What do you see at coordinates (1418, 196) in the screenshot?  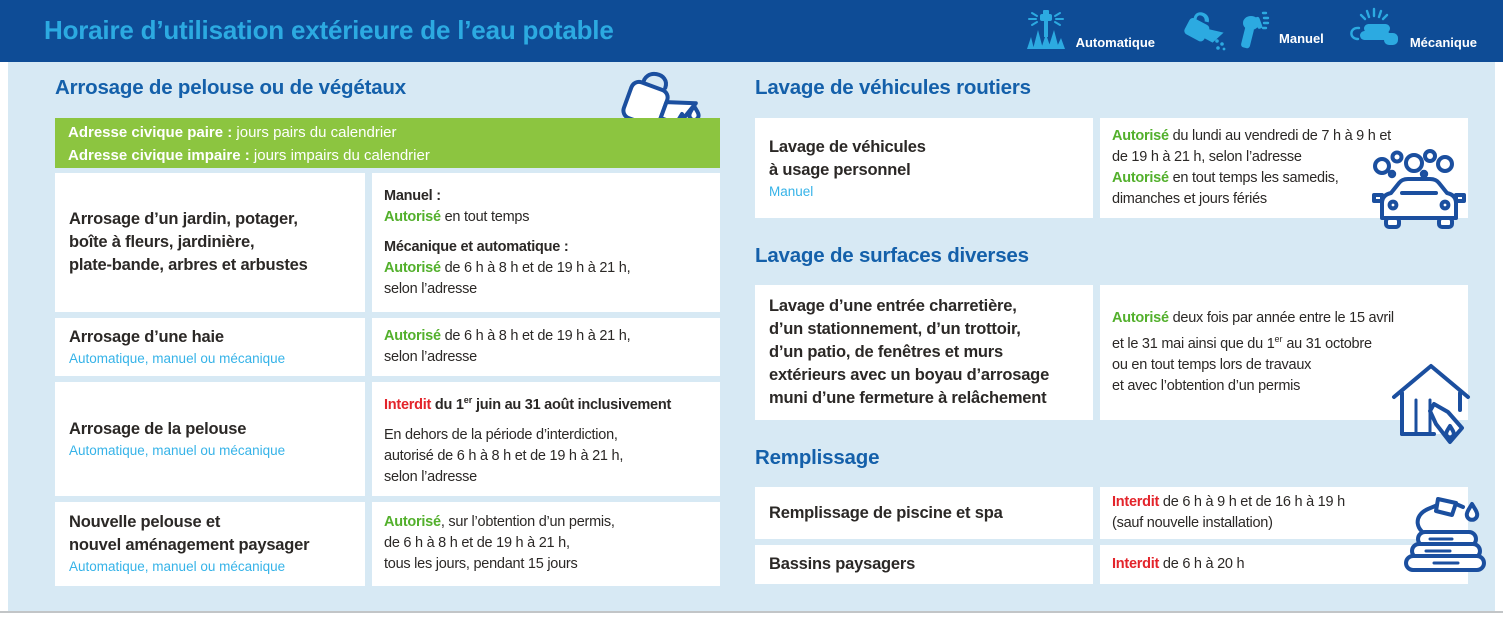 I see `car-wash-icon` at bounding box center [1418, 196].